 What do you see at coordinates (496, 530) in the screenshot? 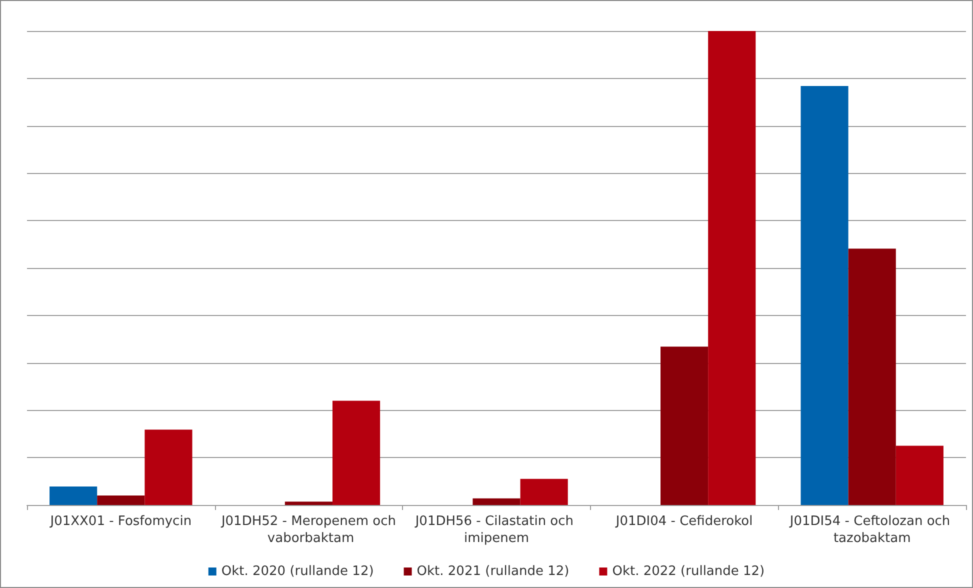
I see `x-tick-label: J01DH56 - Cilastatin och imipenem` at bounding box center [496, 530].